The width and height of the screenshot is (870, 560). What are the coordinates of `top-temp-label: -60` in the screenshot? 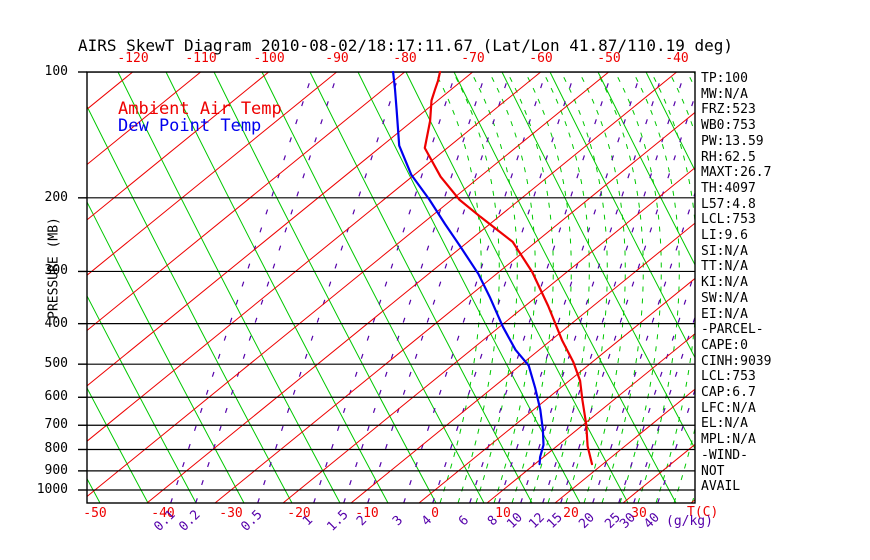 It's located at (541, 58).